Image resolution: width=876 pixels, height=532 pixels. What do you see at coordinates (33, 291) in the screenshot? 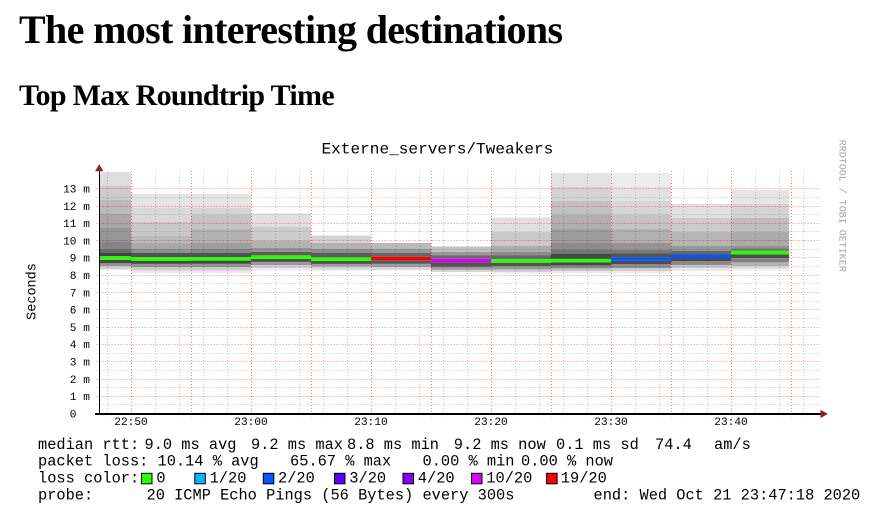
I see `svg-text: Seconds` at bounding box center [33, 291].